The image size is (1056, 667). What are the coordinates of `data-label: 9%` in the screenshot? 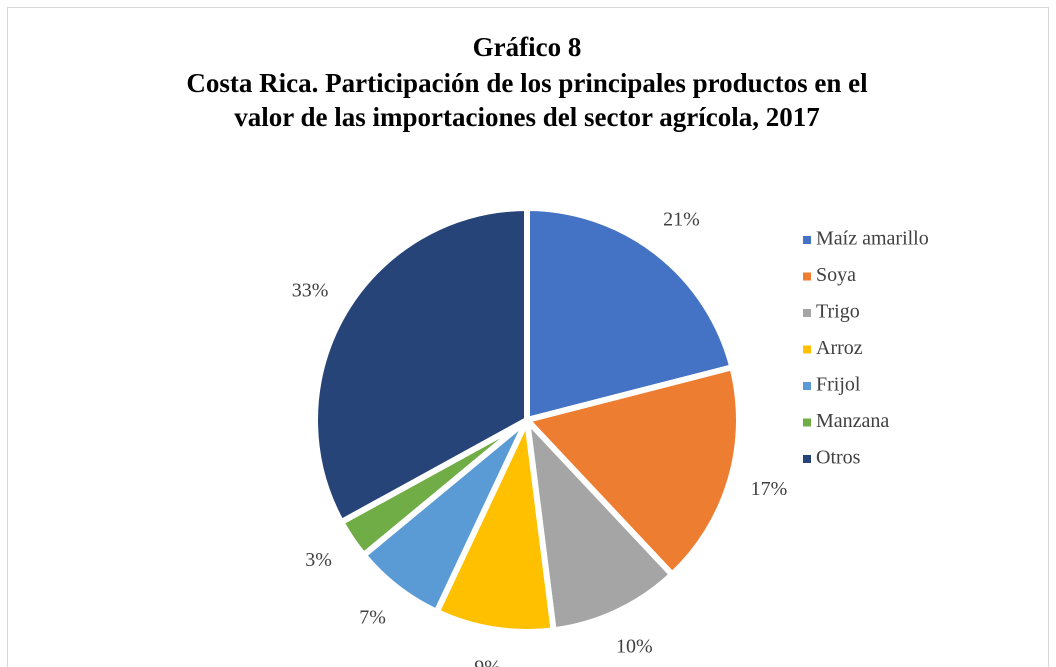 It's located at (487, 661).